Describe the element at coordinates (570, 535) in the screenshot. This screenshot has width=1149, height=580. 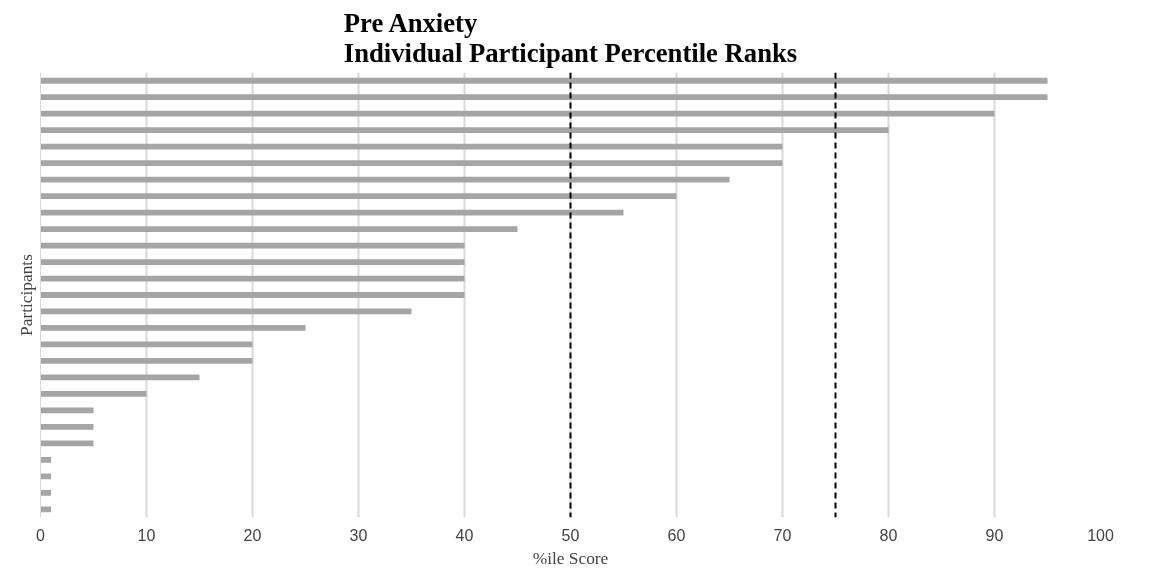
I see `x-tick-label: 50` at that location.